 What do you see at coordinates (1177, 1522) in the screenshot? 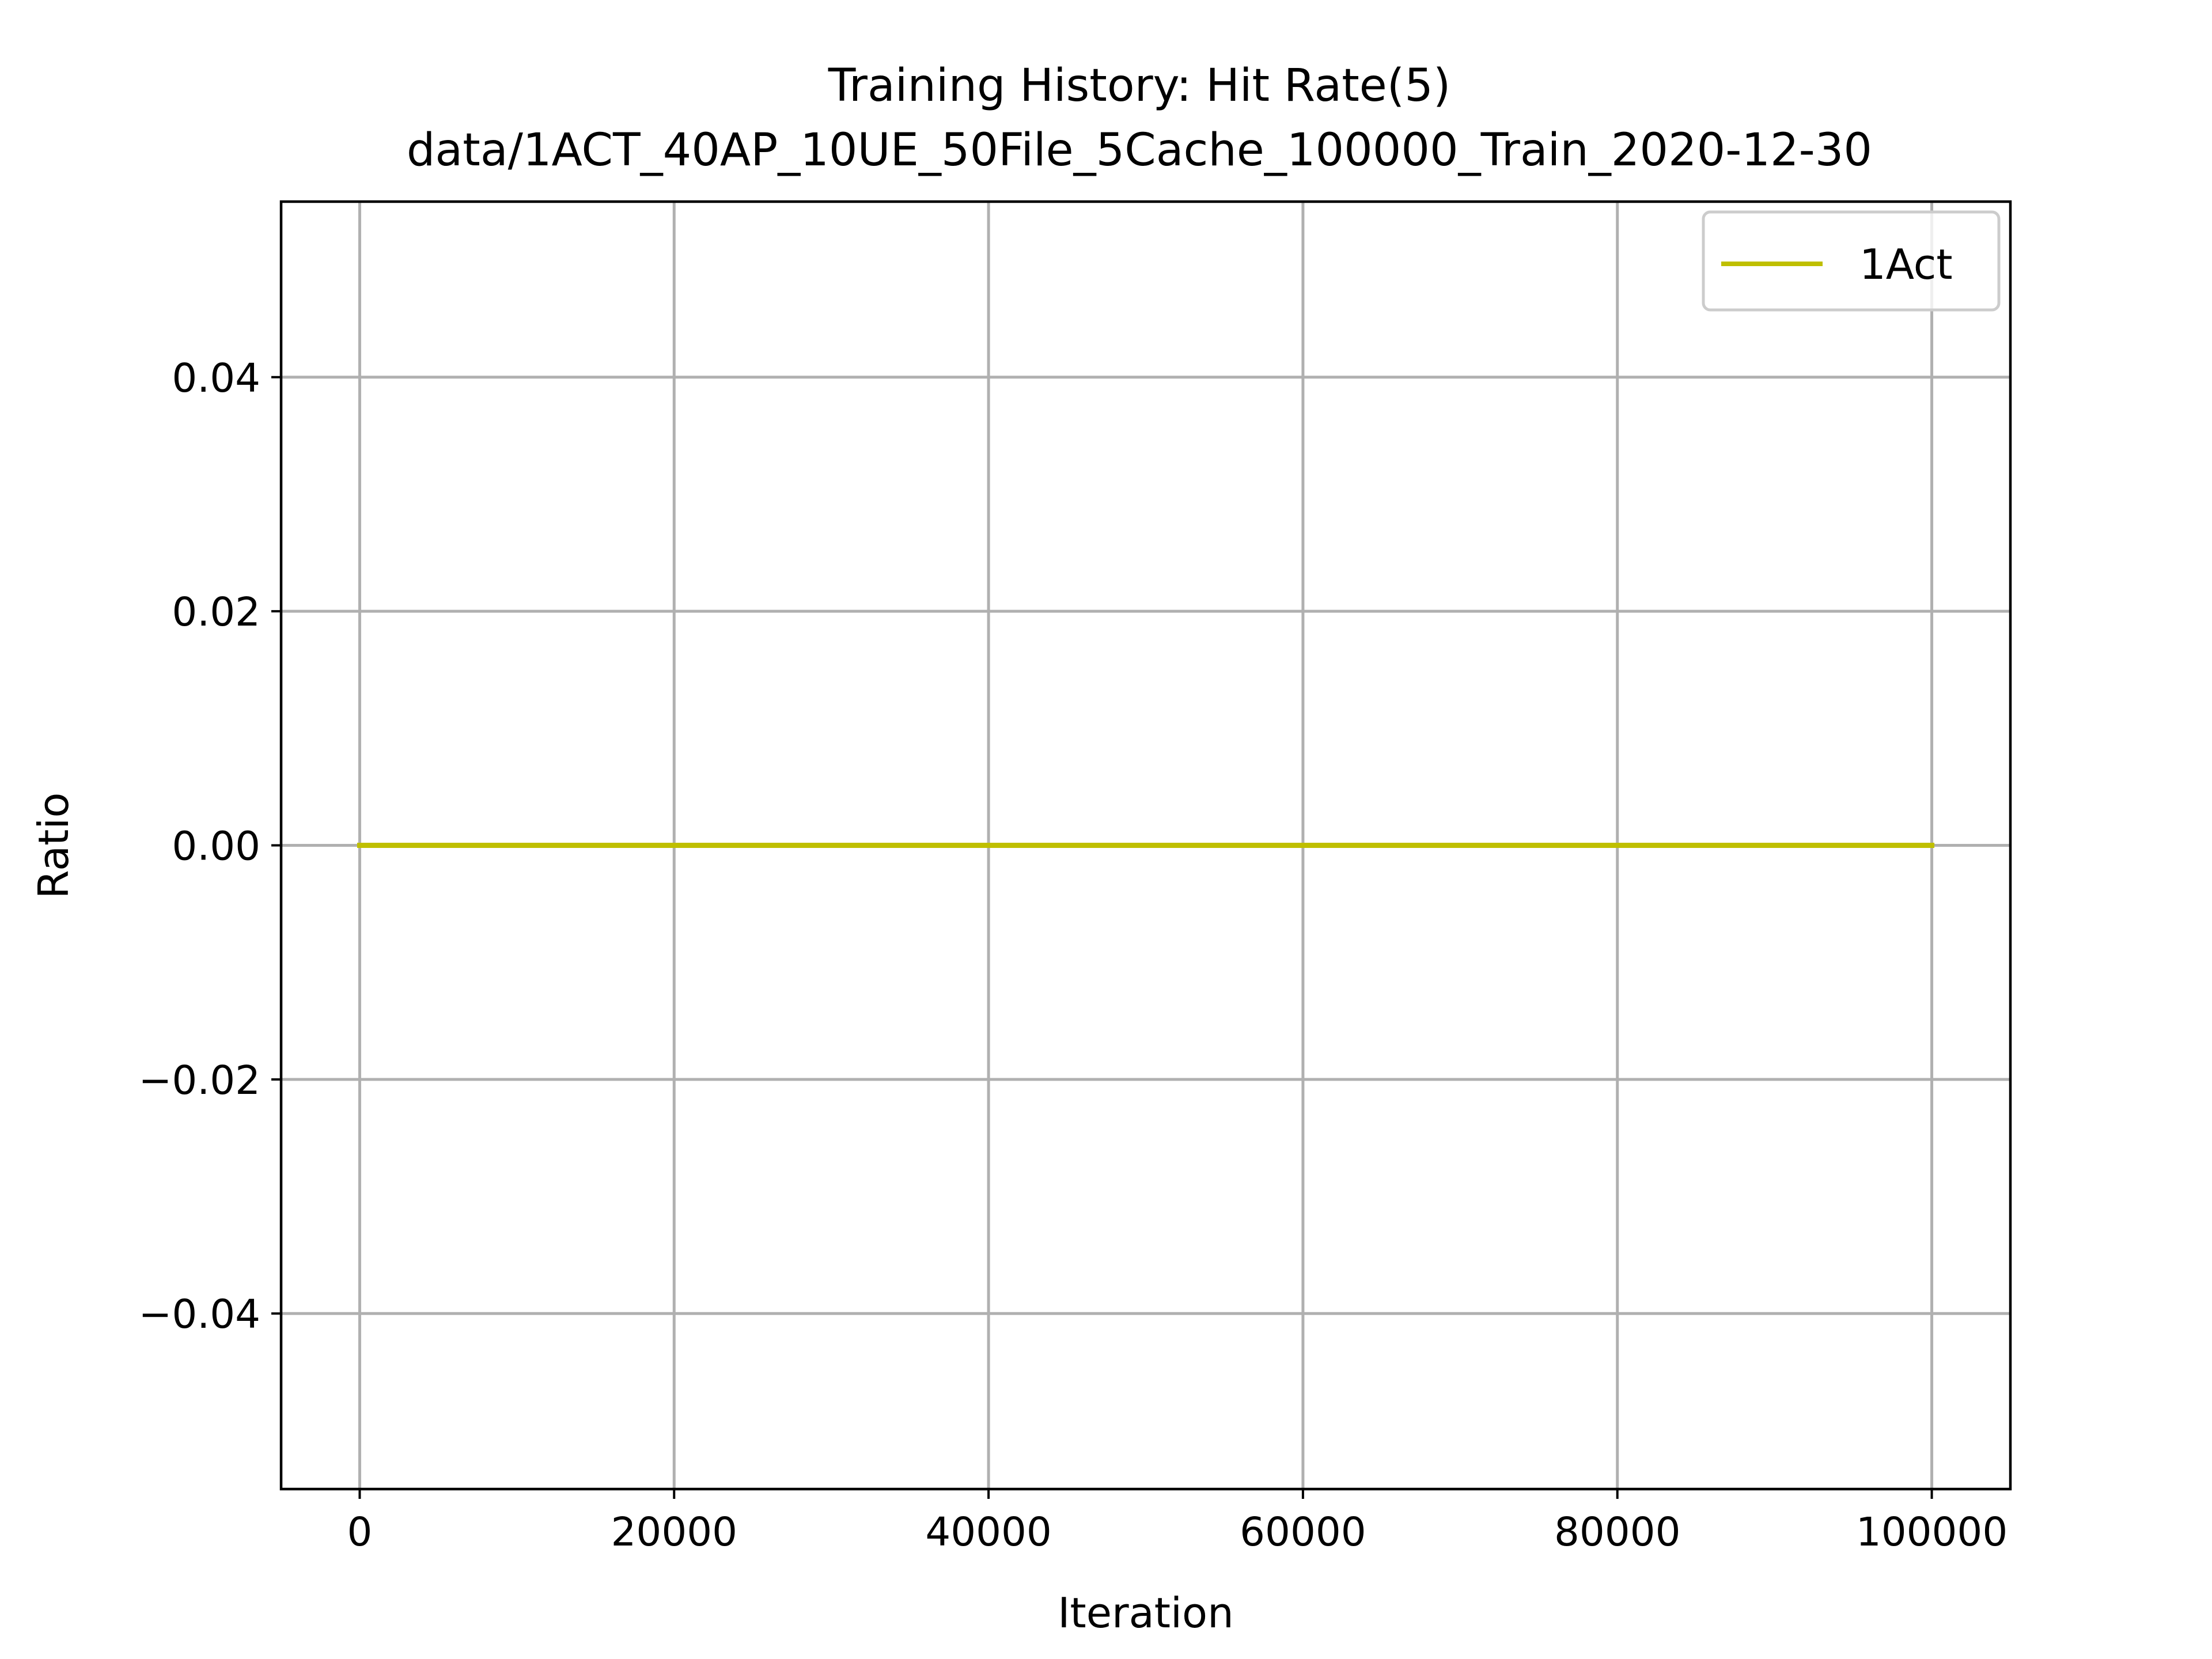
I see `x-axis-ticks: 0 20000 40000 60000 80000 100000` at bounding box center [1177, 1522].